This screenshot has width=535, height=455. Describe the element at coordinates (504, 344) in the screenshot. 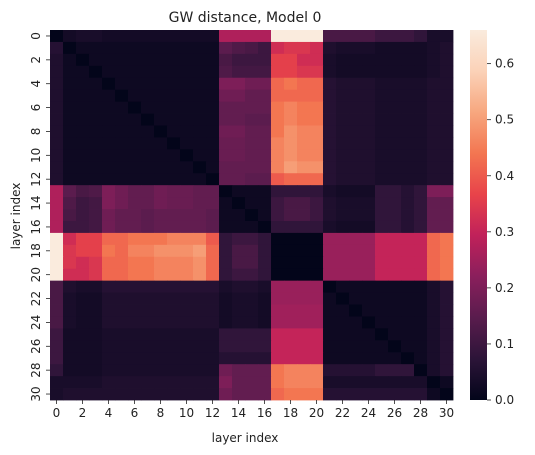

I see `colorbar-tick-label: 0.1` at that location.